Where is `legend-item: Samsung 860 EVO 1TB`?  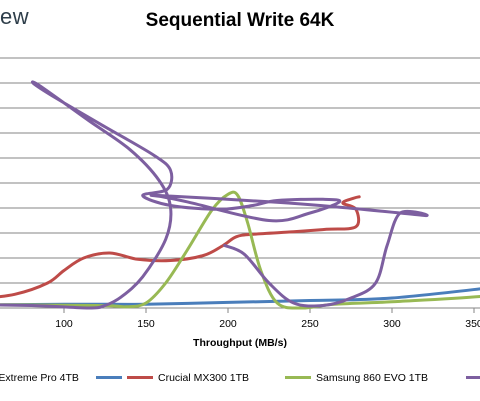
legend-item: Samsung 860 EVO 1TB is located at coordinates (356, 378).